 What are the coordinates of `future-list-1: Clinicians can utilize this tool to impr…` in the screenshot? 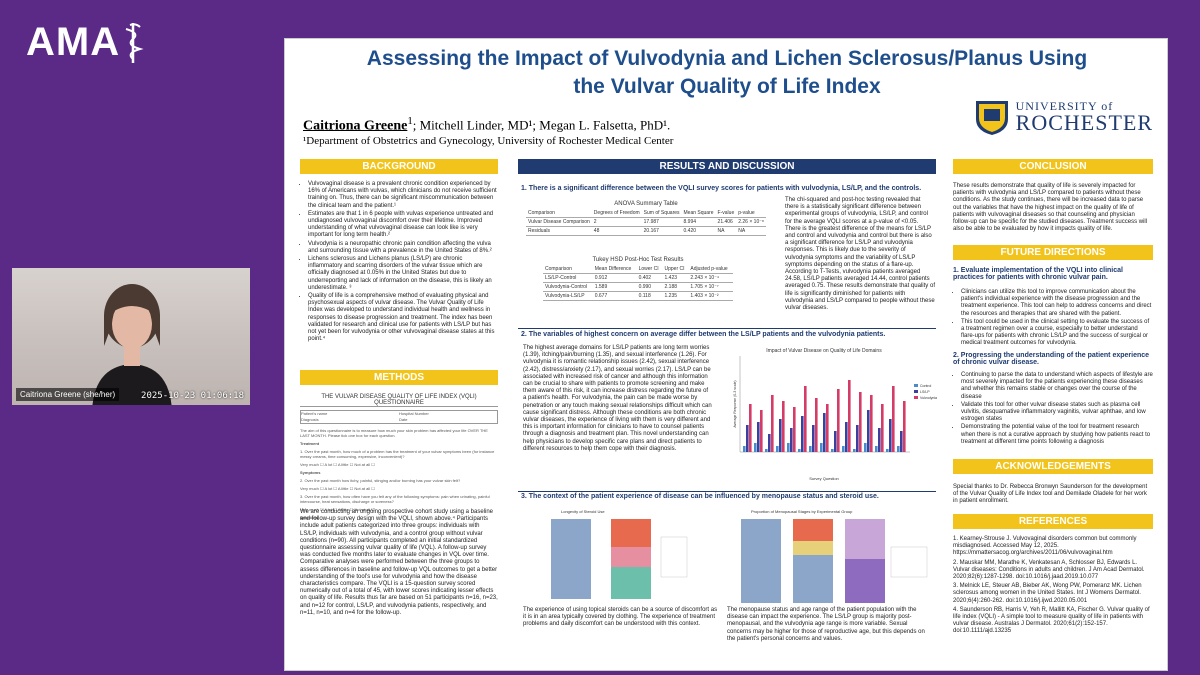 It's located at (1053, 319).